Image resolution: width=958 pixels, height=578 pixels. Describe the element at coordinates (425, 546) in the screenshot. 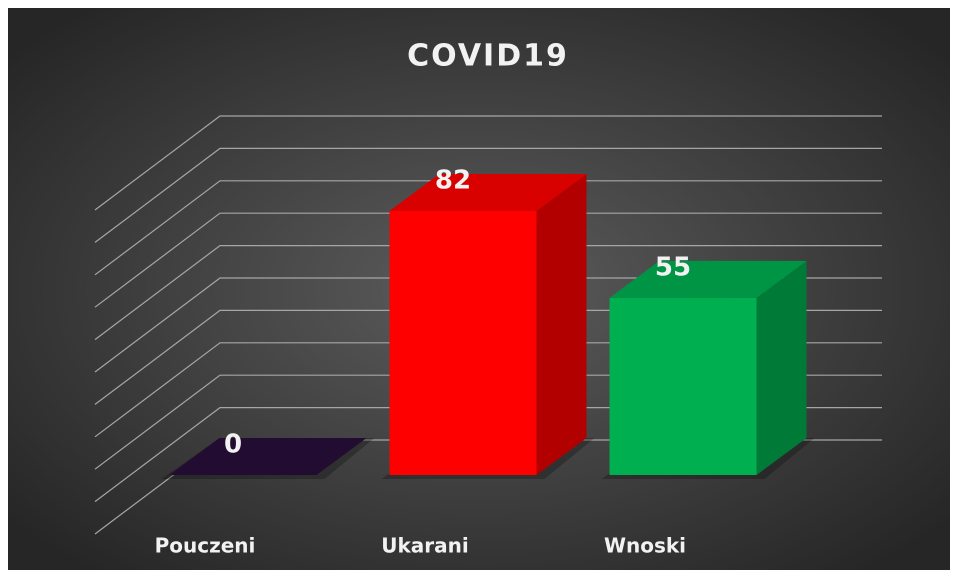

I see `x-tick-label: Ukarani` at that location.